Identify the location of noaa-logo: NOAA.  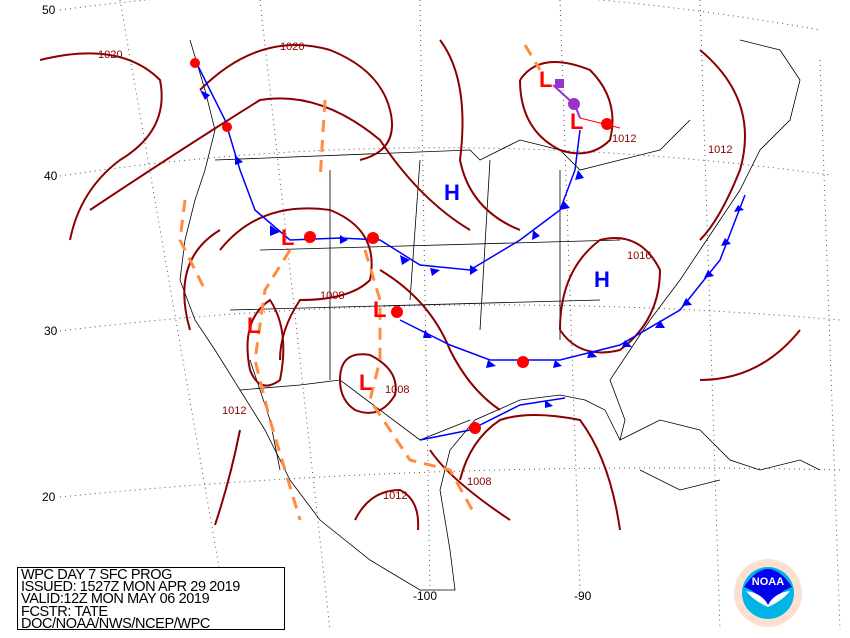
(768, 593).